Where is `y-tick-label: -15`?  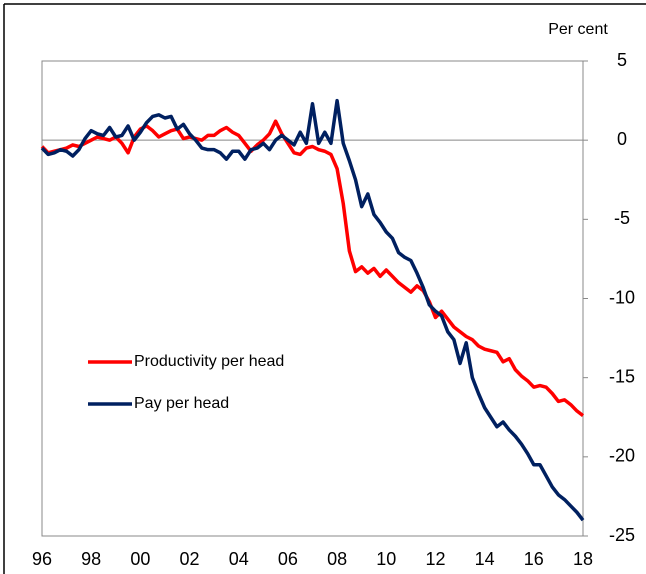
y-tick-label: -15 is located at coordinates (622, 376).